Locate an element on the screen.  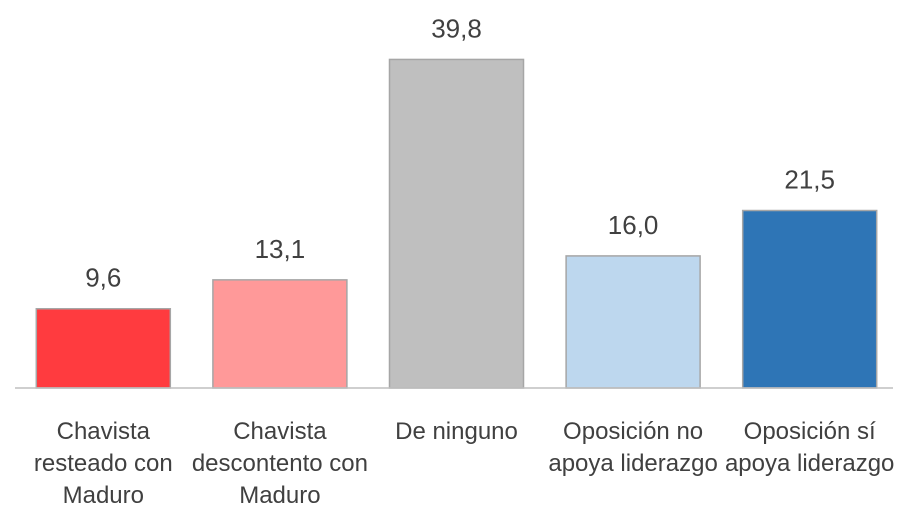
data-label: 39,8 is located at coordinates (456, 28).